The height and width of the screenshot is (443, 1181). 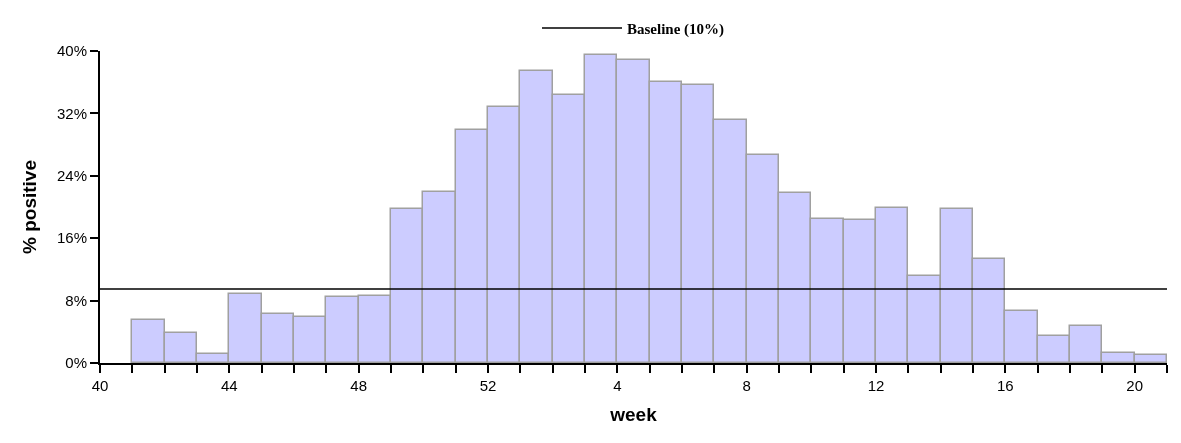 What do you see at coordinates (71, 238) in the screenshot?
I see `y-tick-label: 16%` at bounding box center [71, 238].